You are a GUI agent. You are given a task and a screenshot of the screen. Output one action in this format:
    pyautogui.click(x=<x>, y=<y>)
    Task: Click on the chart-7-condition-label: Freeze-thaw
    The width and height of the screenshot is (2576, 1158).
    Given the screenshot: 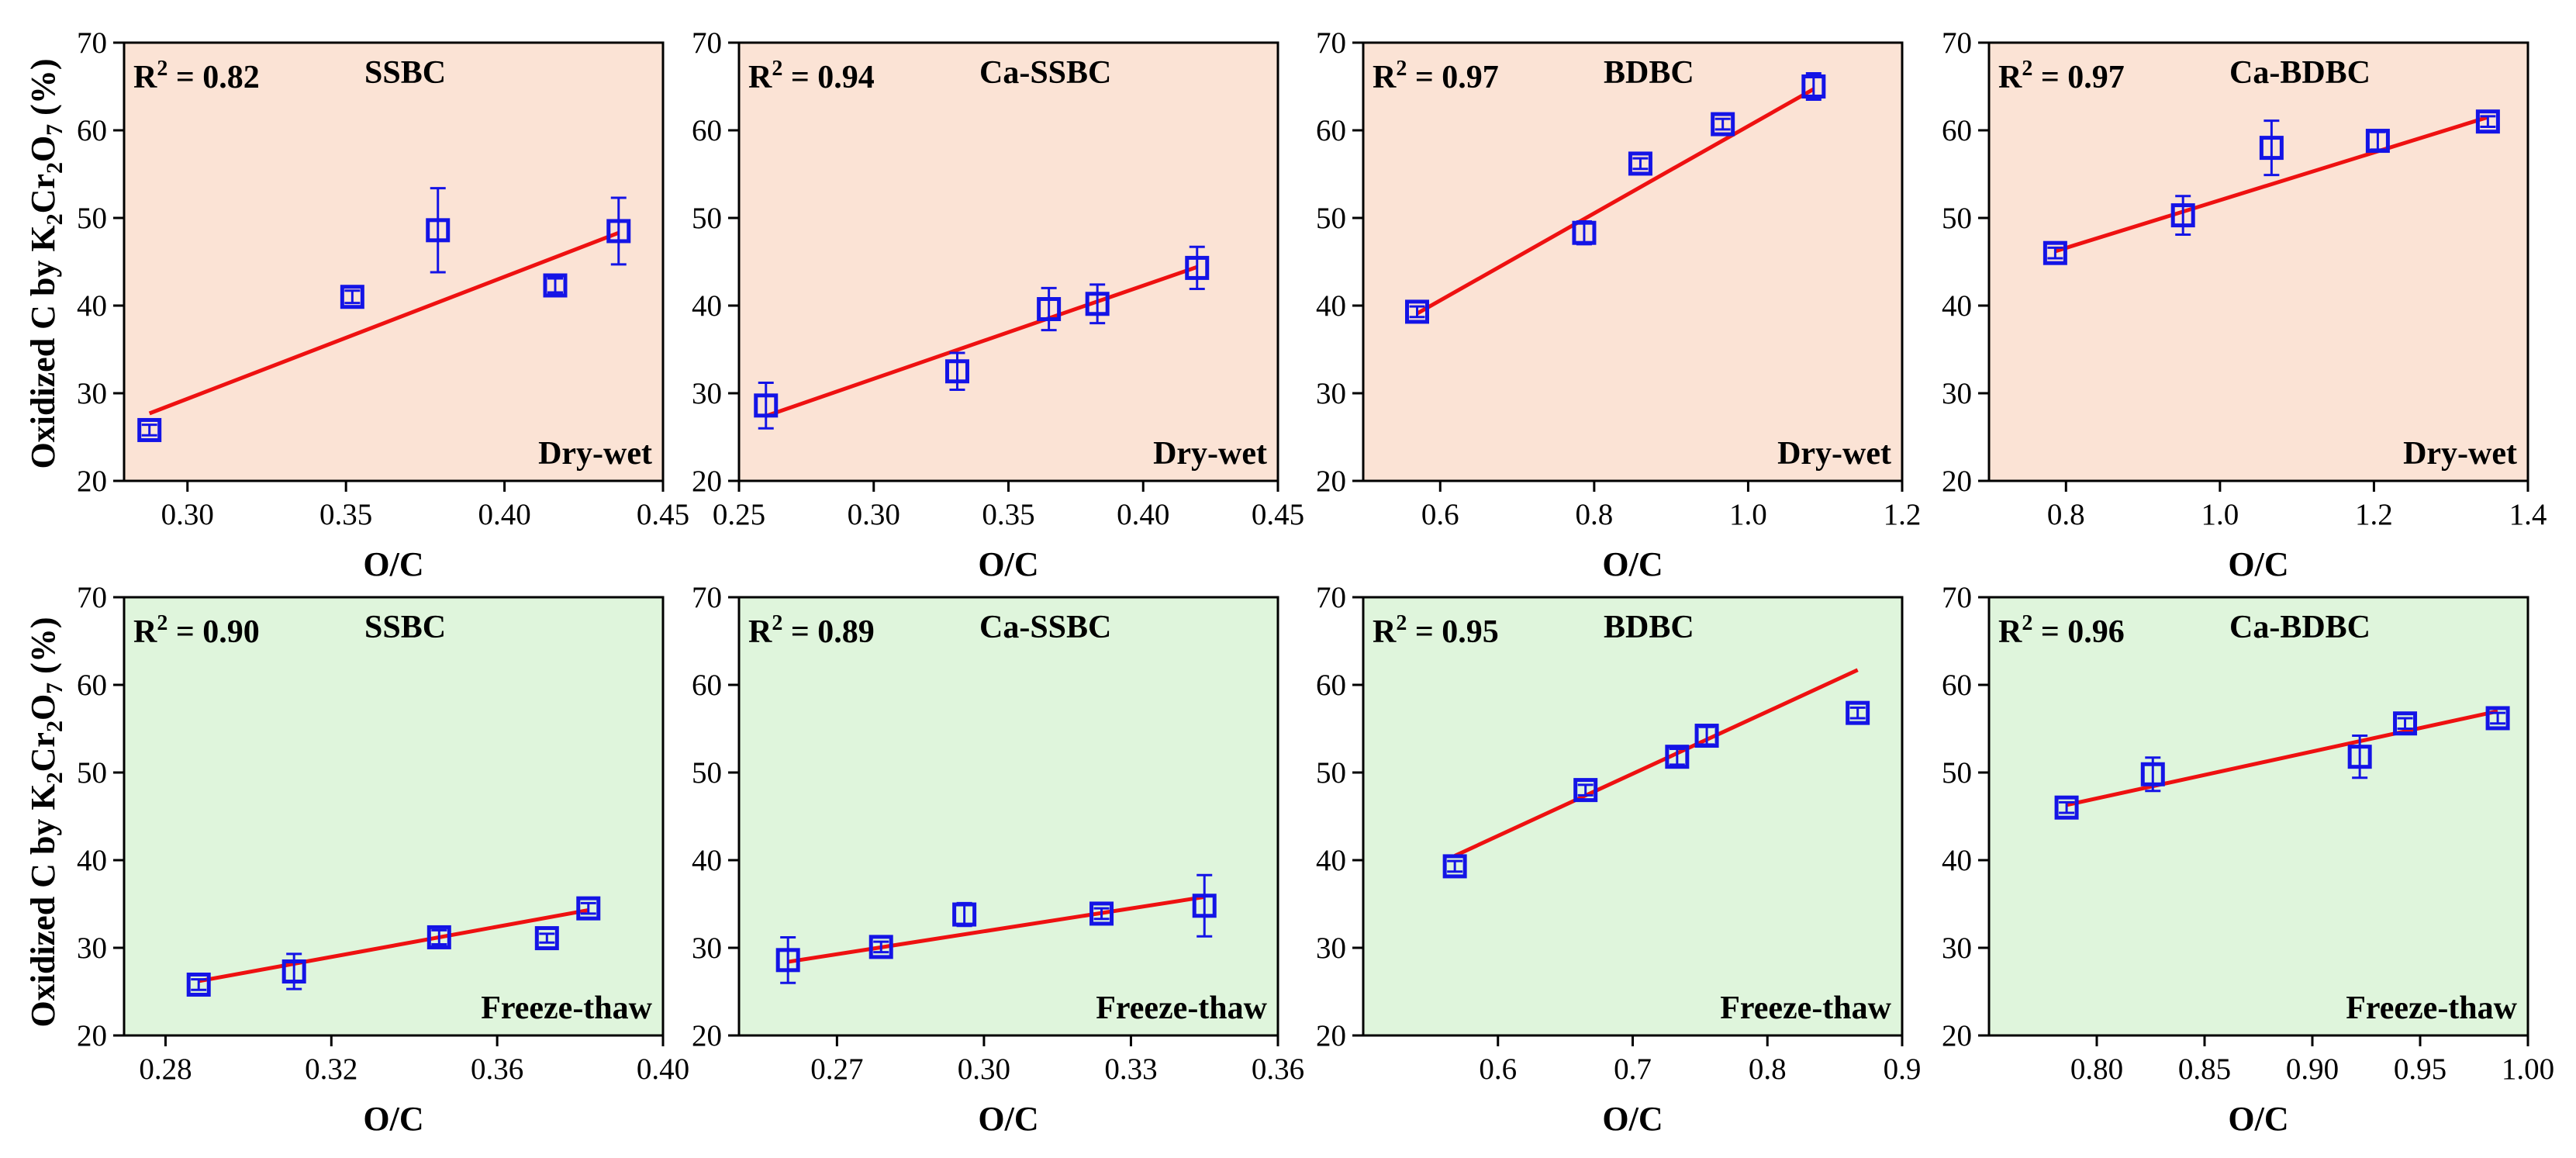 What is the action you would take?
    pyautogui.click(x=1806, y=1008)
    